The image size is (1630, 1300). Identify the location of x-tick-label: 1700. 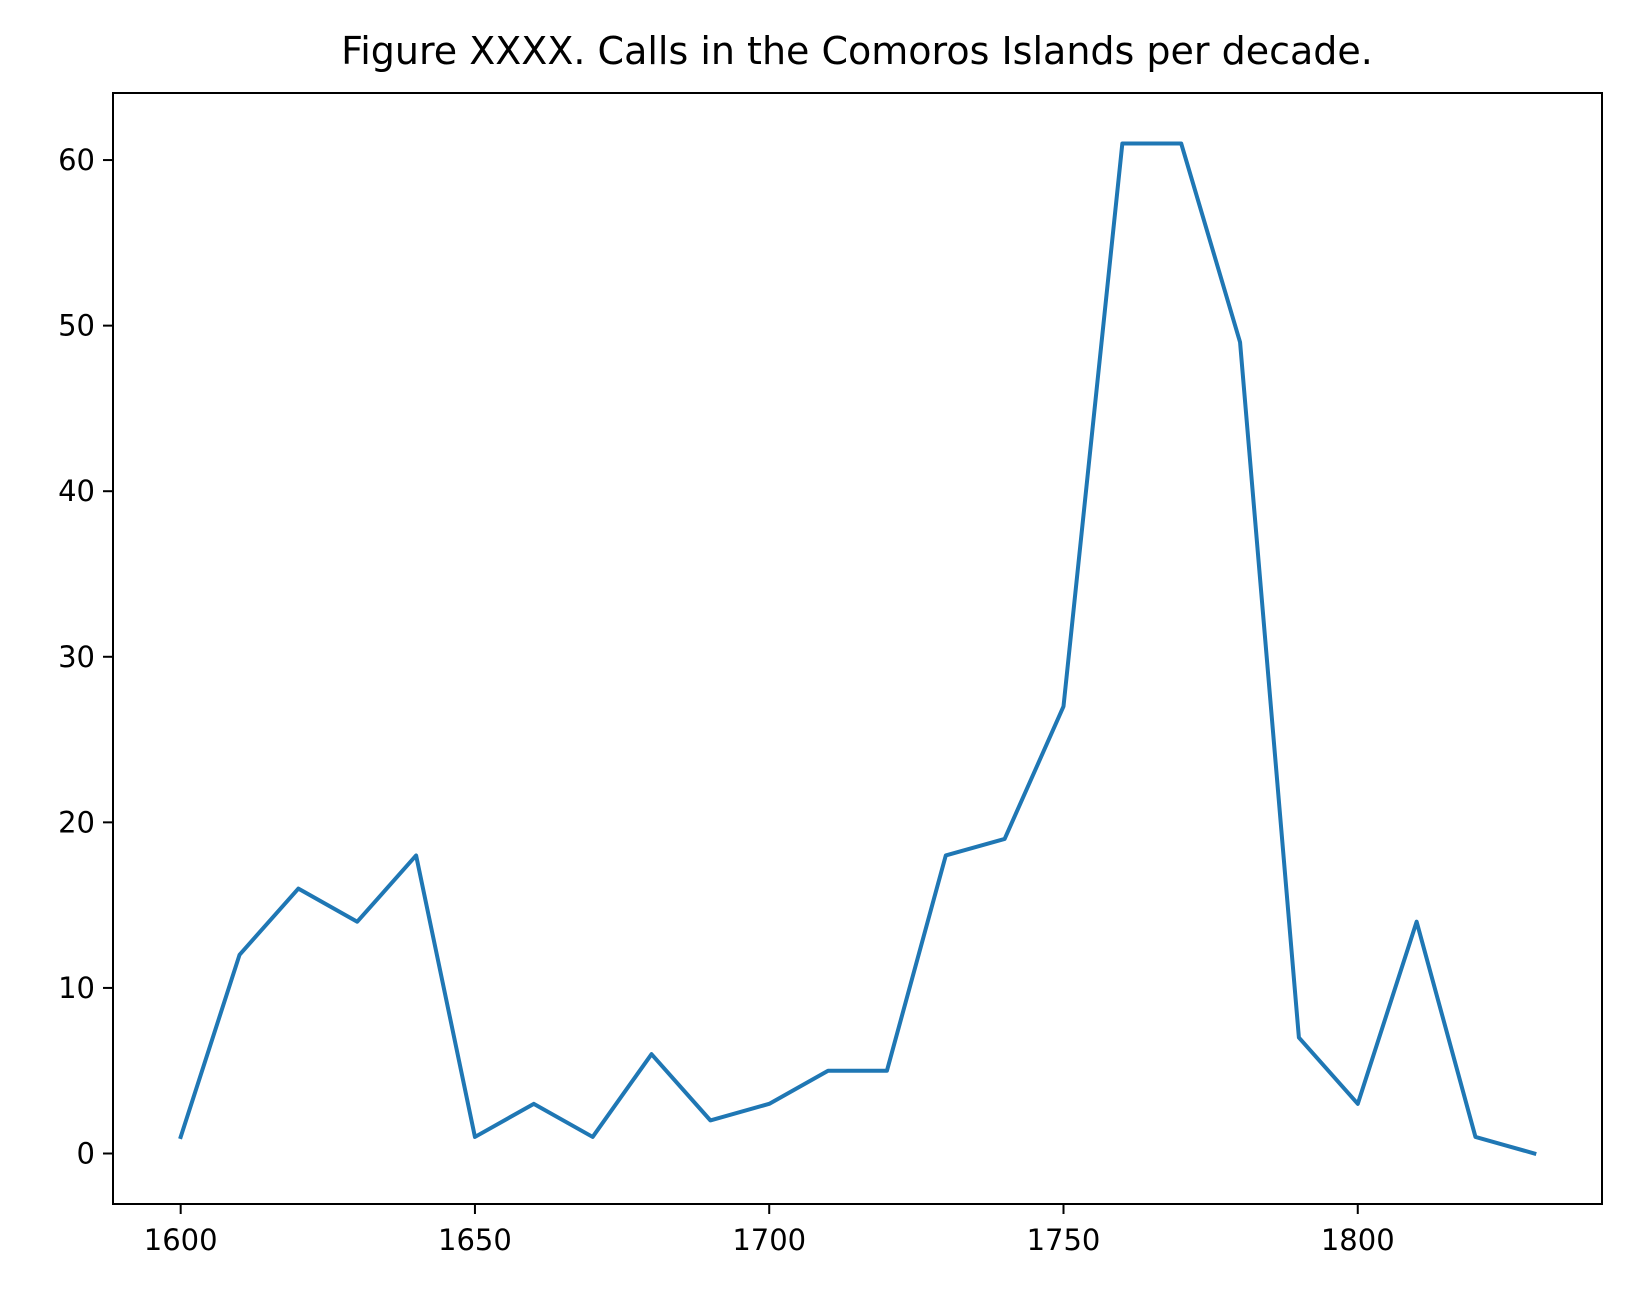
(769, 1240).